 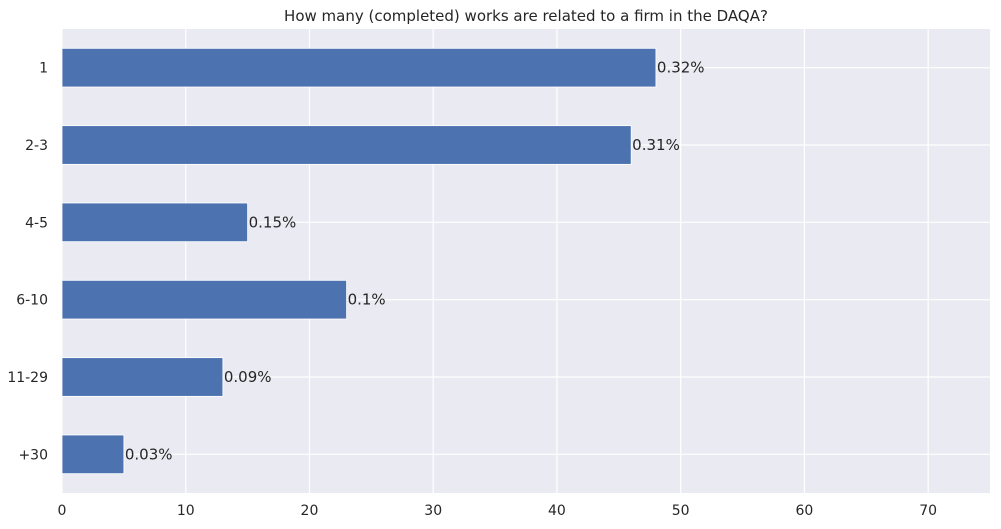 What do you see at coordinates (149, 454) in the screenshot?
I see `data-label-+30: 0.03%` at bounding box center [149, 454].